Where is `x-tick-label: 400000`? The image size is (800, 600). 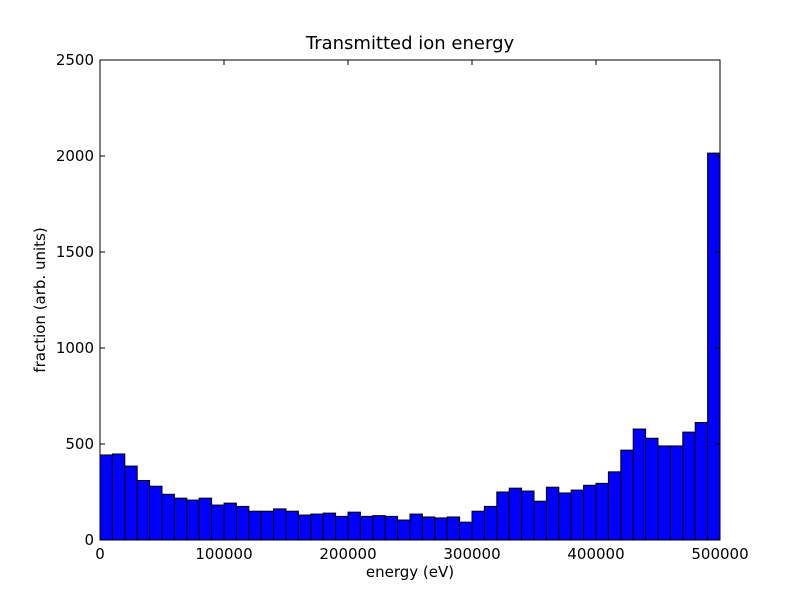 x-tick-label: 400000 is located at coordinates (595, 554).